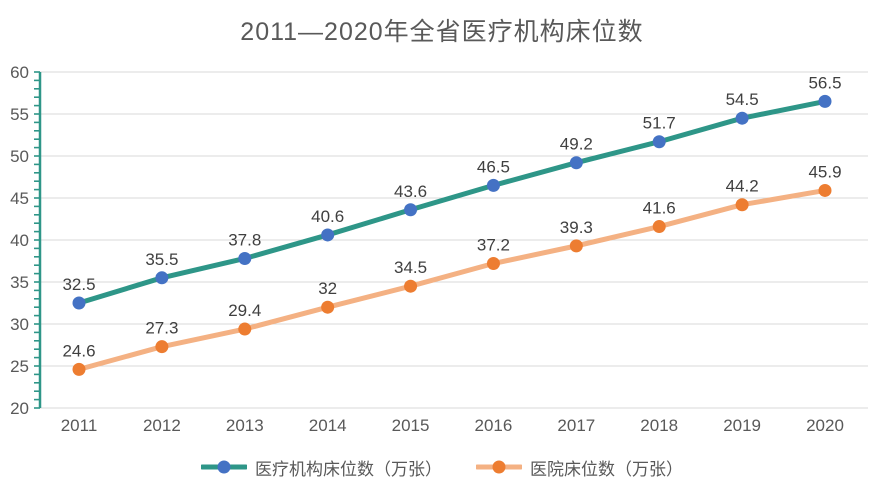  I want to click on svg-text: 49.2, so click(576, 144).